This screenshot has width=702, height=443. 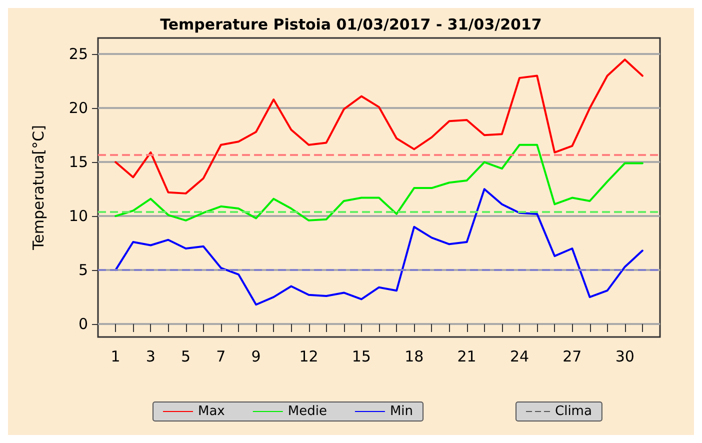 I want to click on text: Clima, so click(x=573, y=411).